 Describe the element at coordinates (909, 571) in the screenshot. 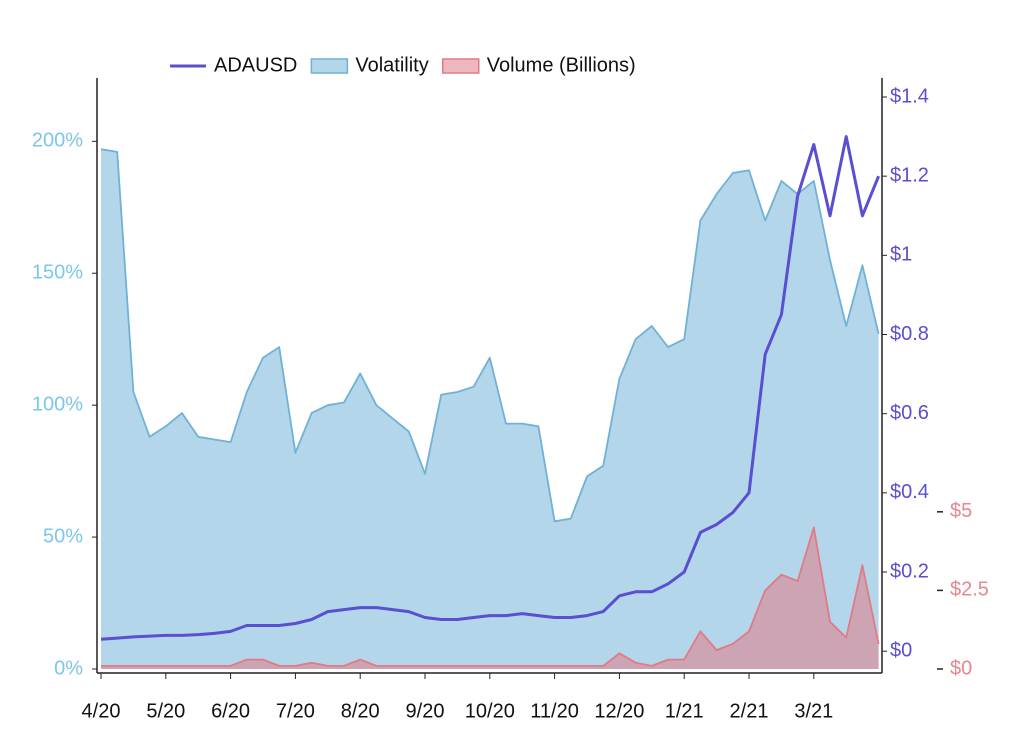

I see `y2-tick-label: $0.2` at that location.